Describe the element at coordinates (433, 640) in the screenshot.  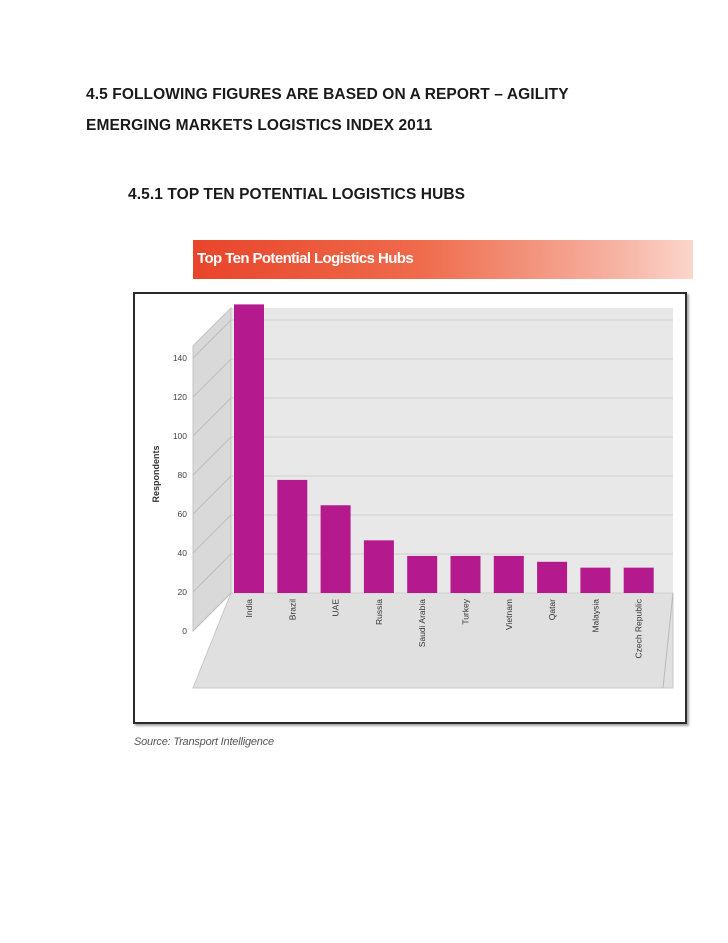
I see `plot-floor` at that location.